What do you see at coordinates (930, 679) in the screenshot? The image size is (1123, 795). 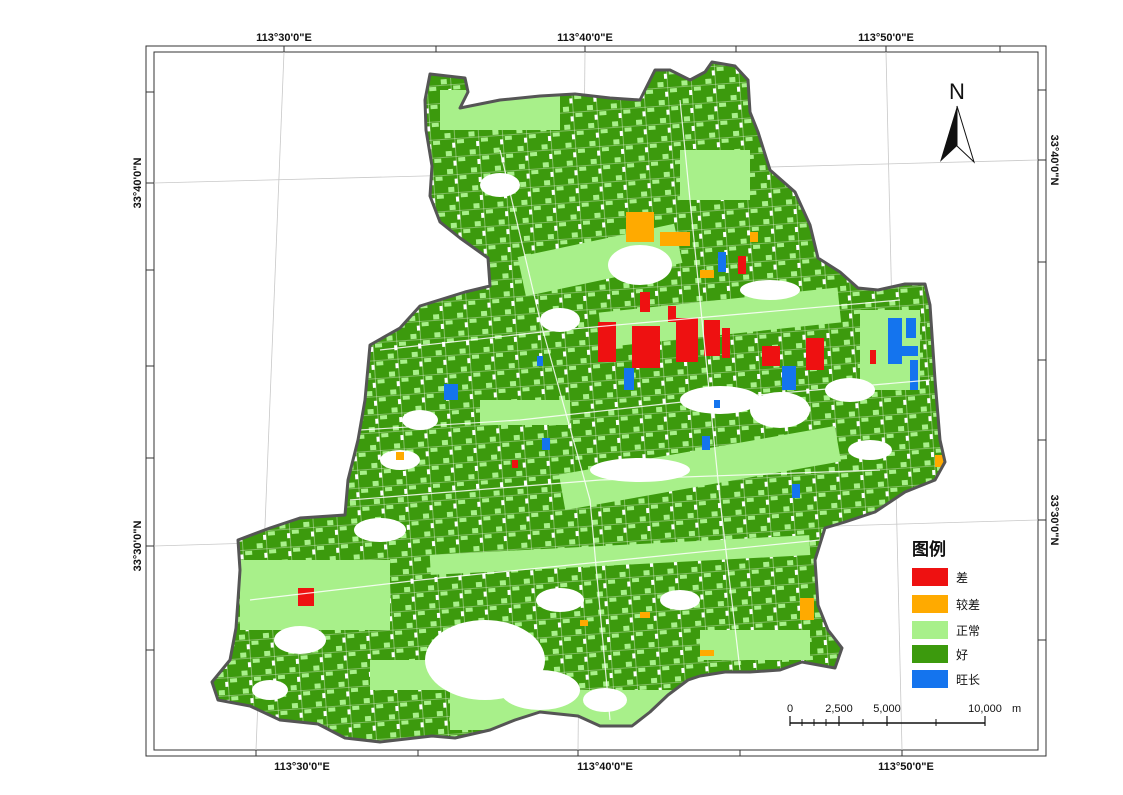 I see `legend-swatch-vigorous` at bounding box center [930, 679].